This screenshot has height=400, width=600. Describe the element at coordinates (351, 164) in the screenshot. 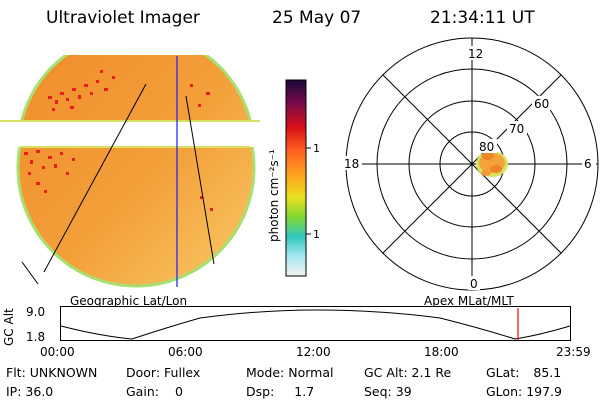

I see `mlt-label-18: 18` at that location.